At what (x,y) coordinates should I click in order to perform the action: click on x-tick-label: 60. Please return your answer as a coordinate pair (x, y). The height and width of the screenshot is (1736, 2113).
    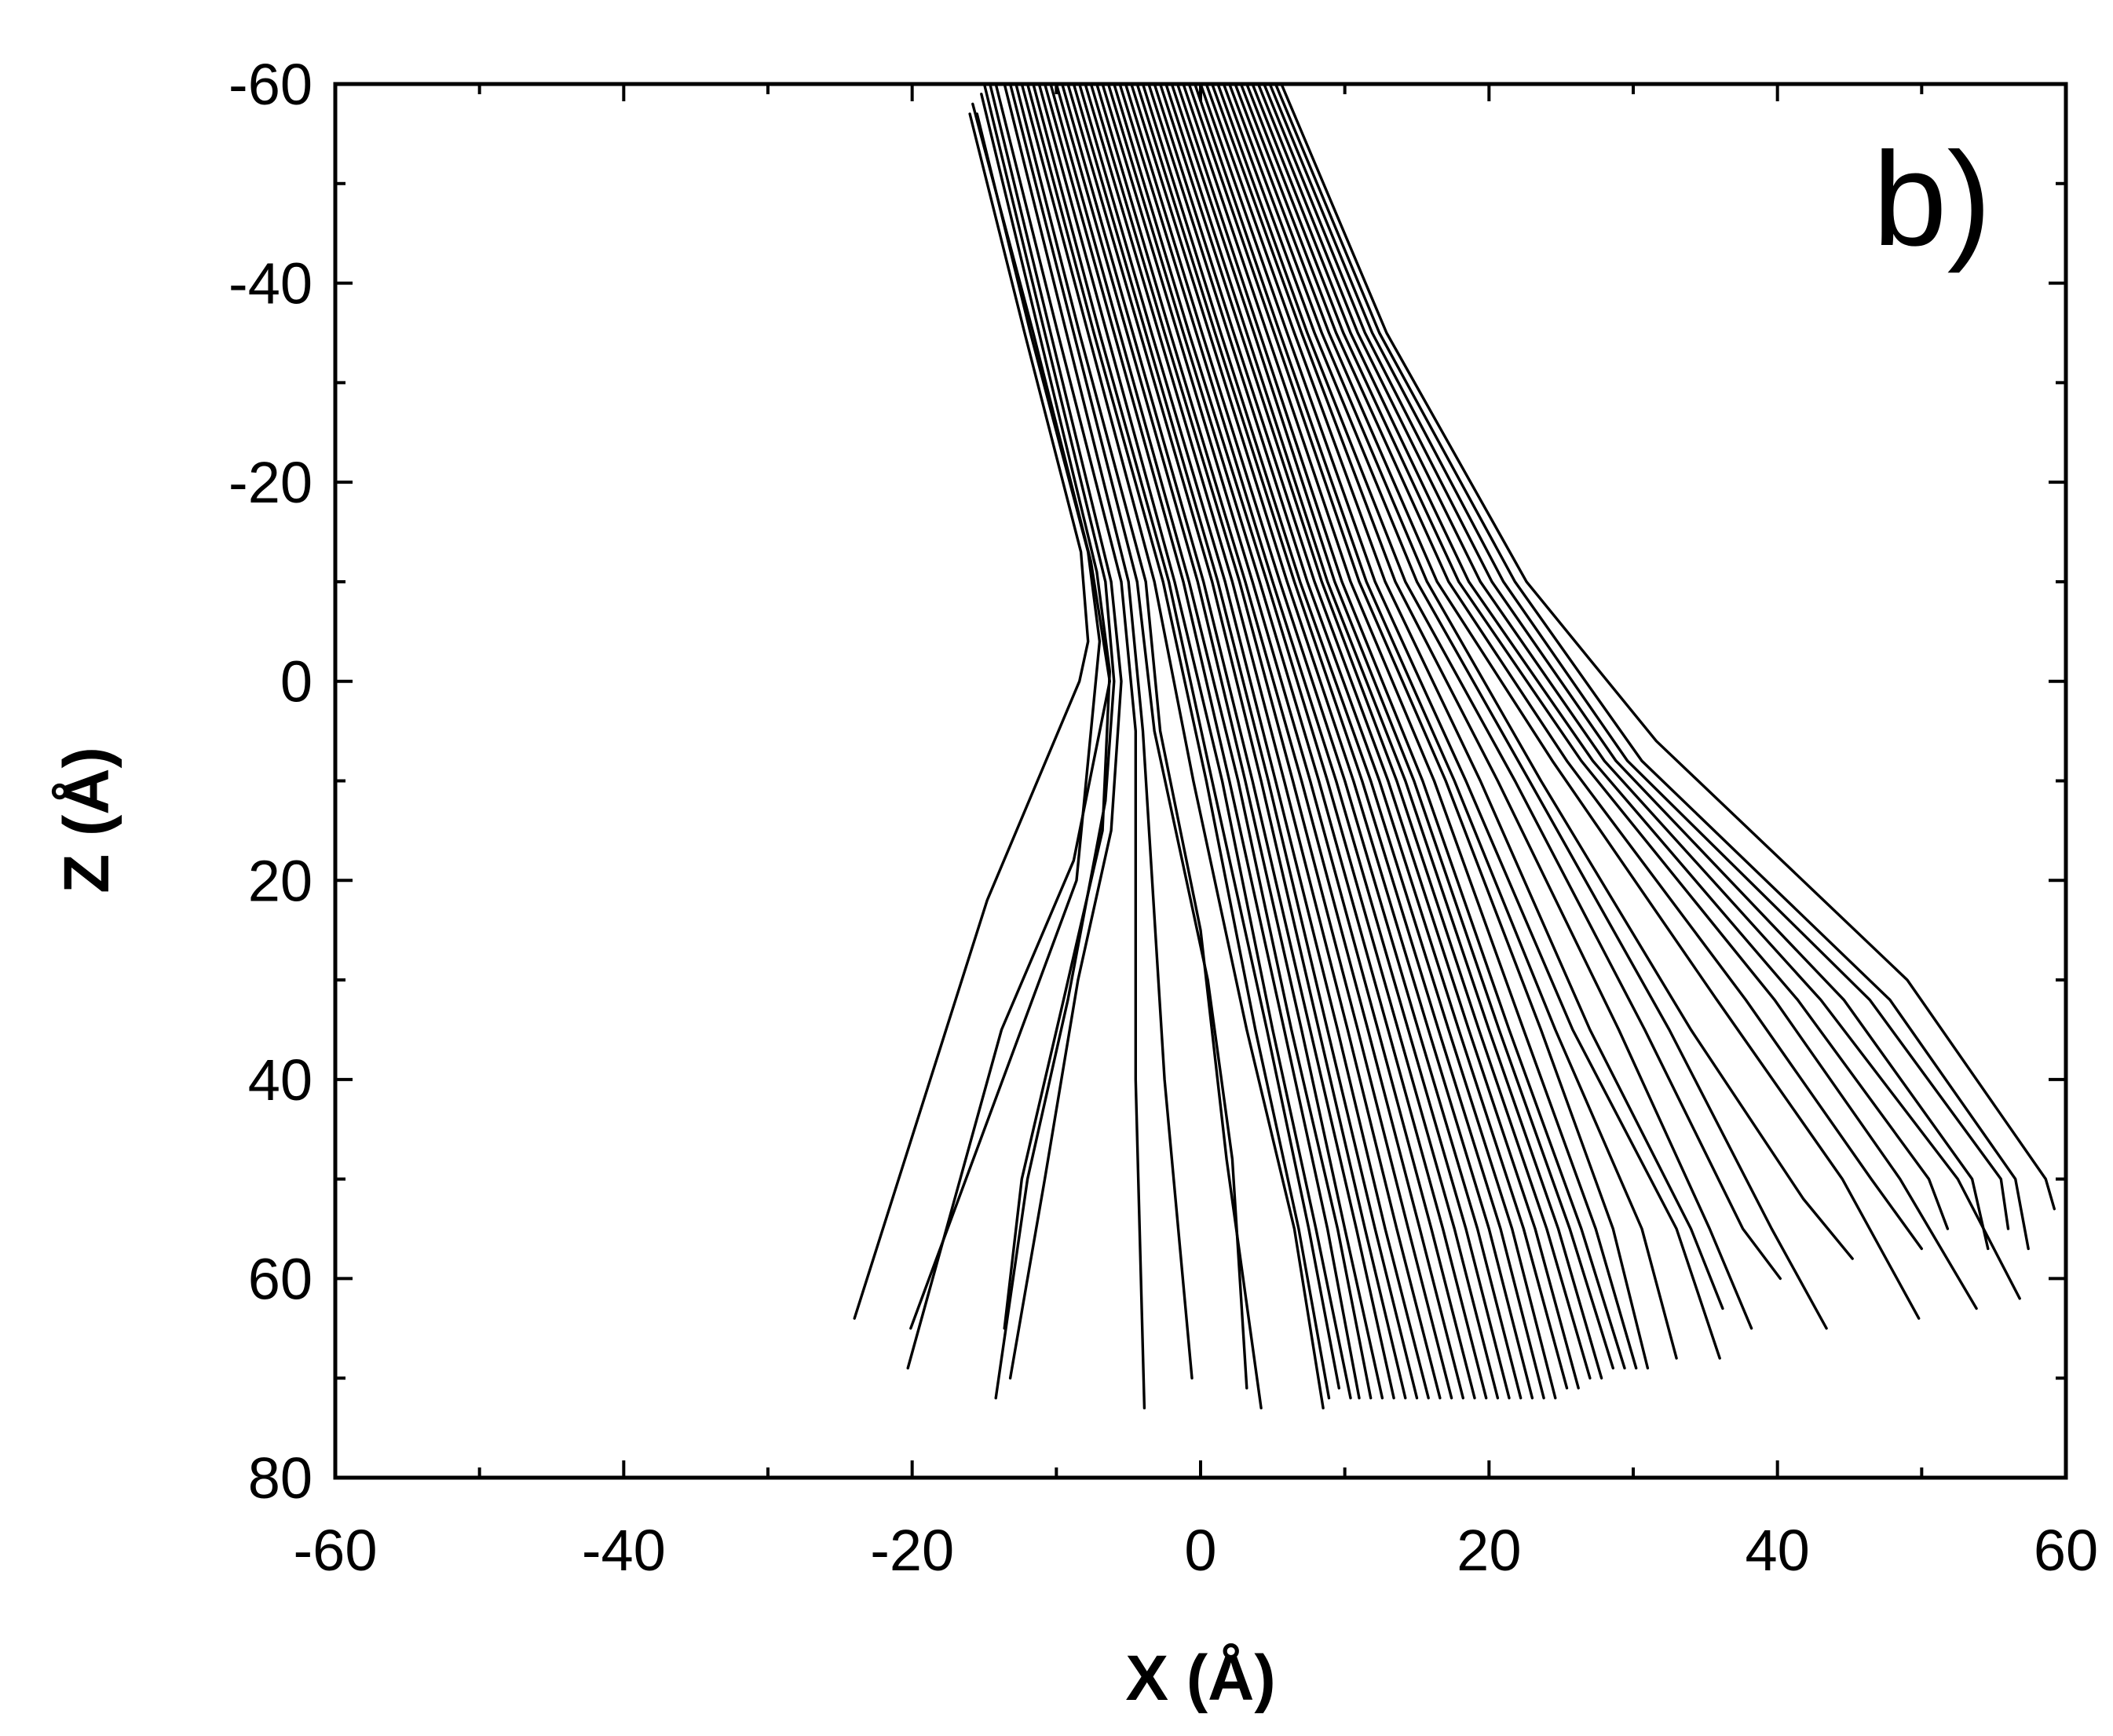
    Looking at the image, I should click on (2066, 1550).